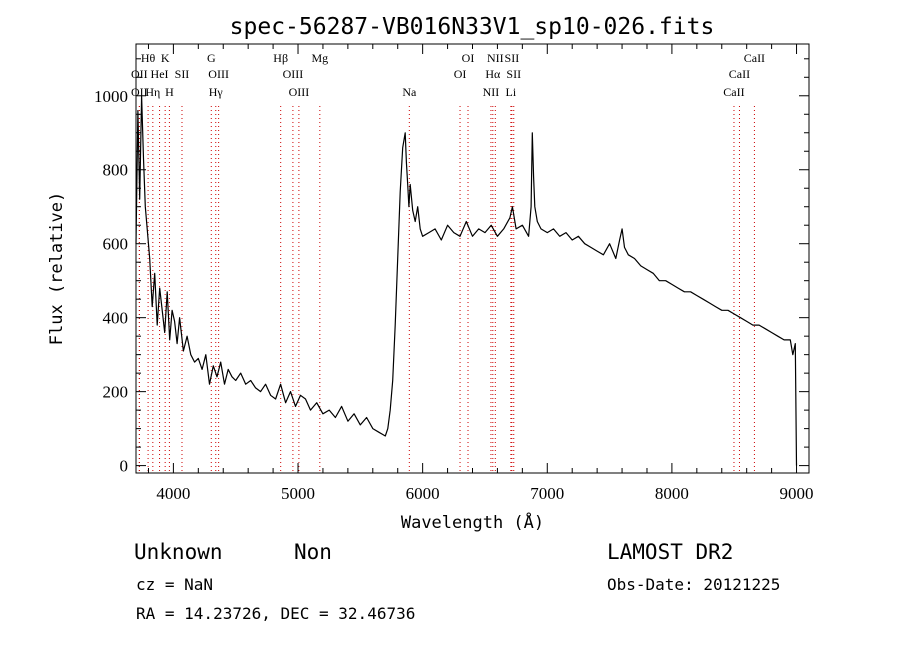 This screenshot has width=900, height=650. I want to click on marker-label-15: Na, so click(409, 92).